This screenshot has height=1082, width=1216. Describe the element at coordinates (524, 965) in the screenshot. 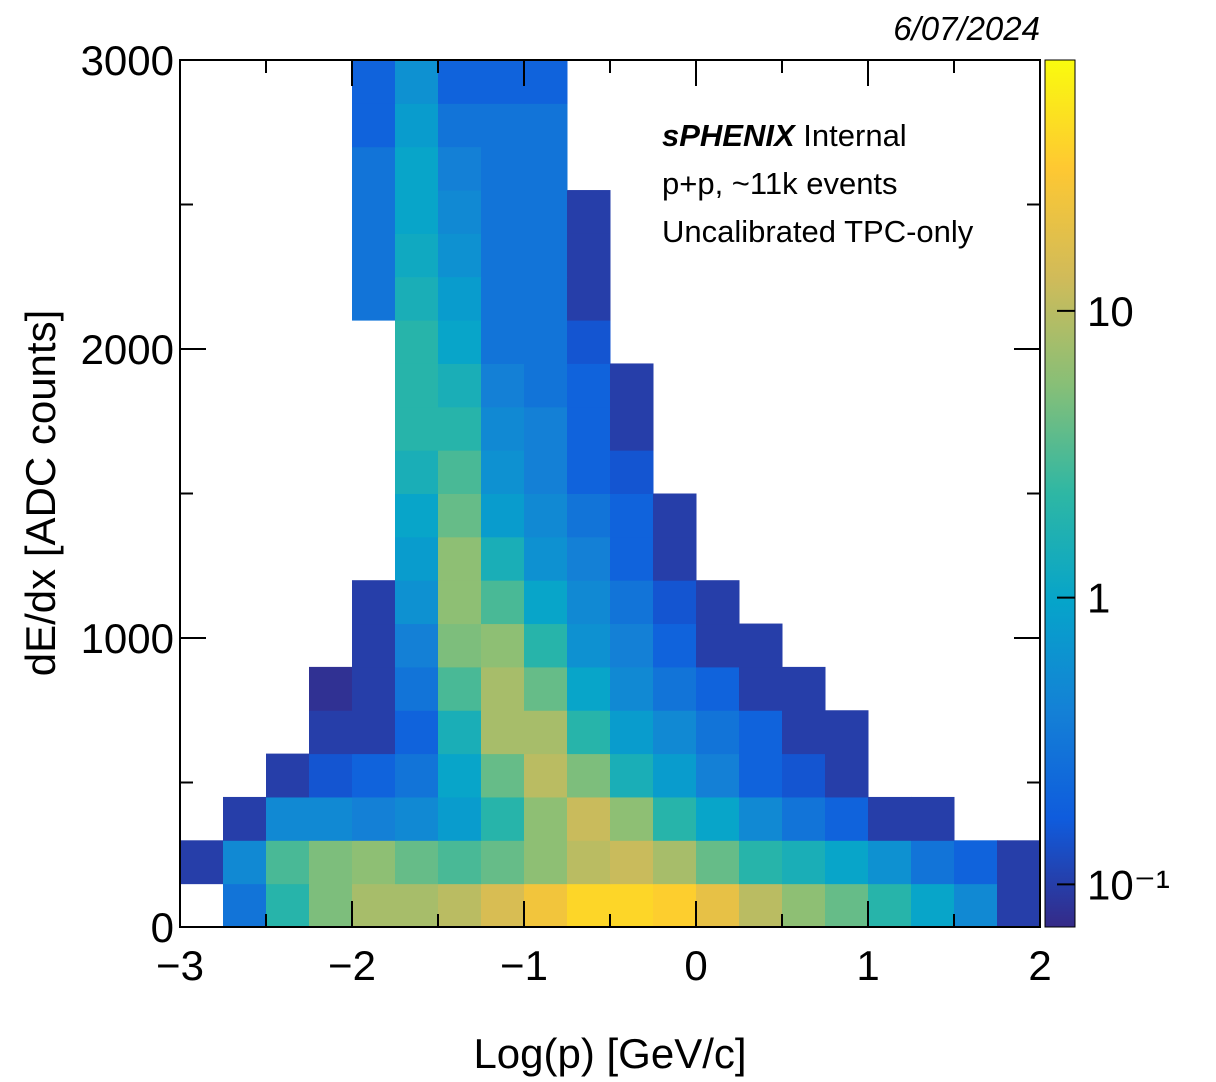

I see `x-tick-label: −1` at that location.